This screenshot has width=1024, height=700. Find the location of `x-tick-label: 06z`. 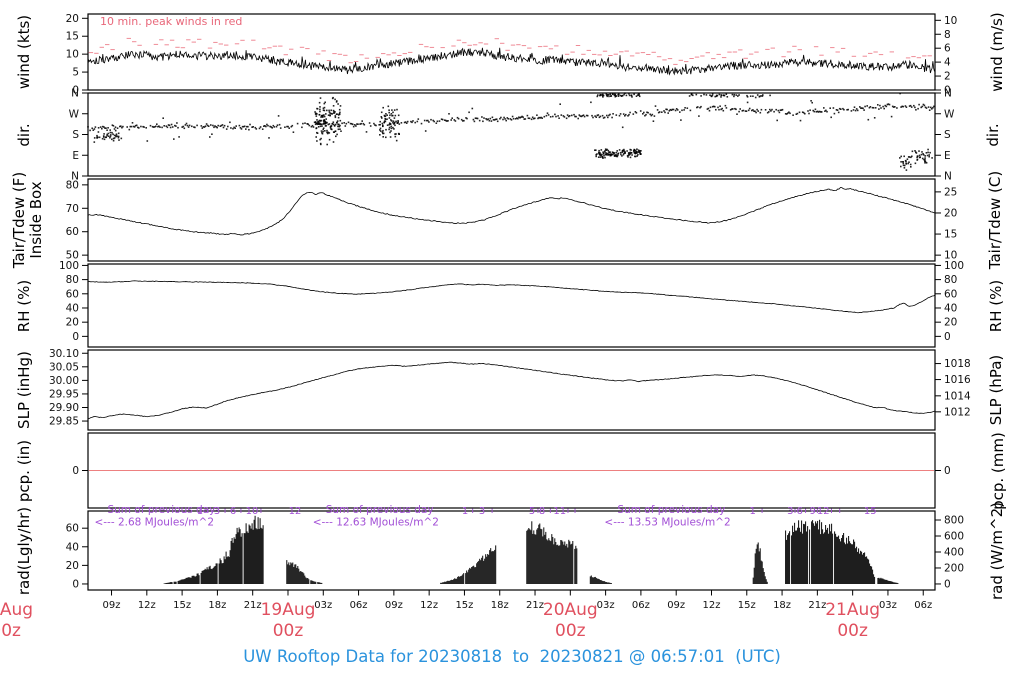

x-tick-label: 06z is located at coordinates (359, 605).